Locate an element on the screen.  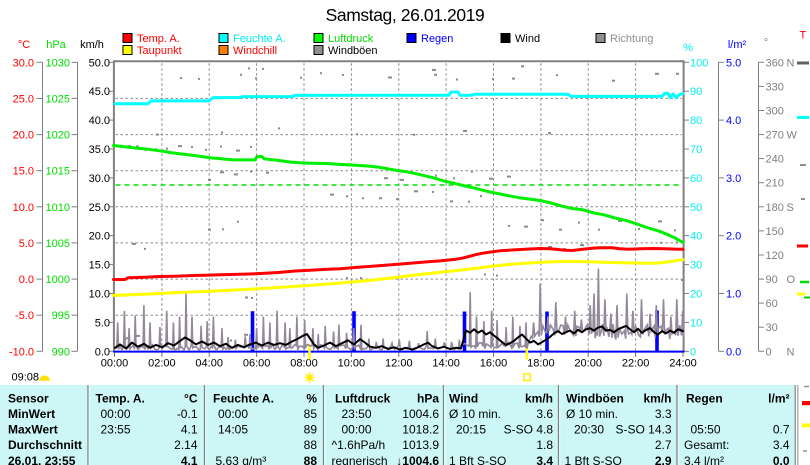
svg-text: 50 is located at coordinates (696, 208).